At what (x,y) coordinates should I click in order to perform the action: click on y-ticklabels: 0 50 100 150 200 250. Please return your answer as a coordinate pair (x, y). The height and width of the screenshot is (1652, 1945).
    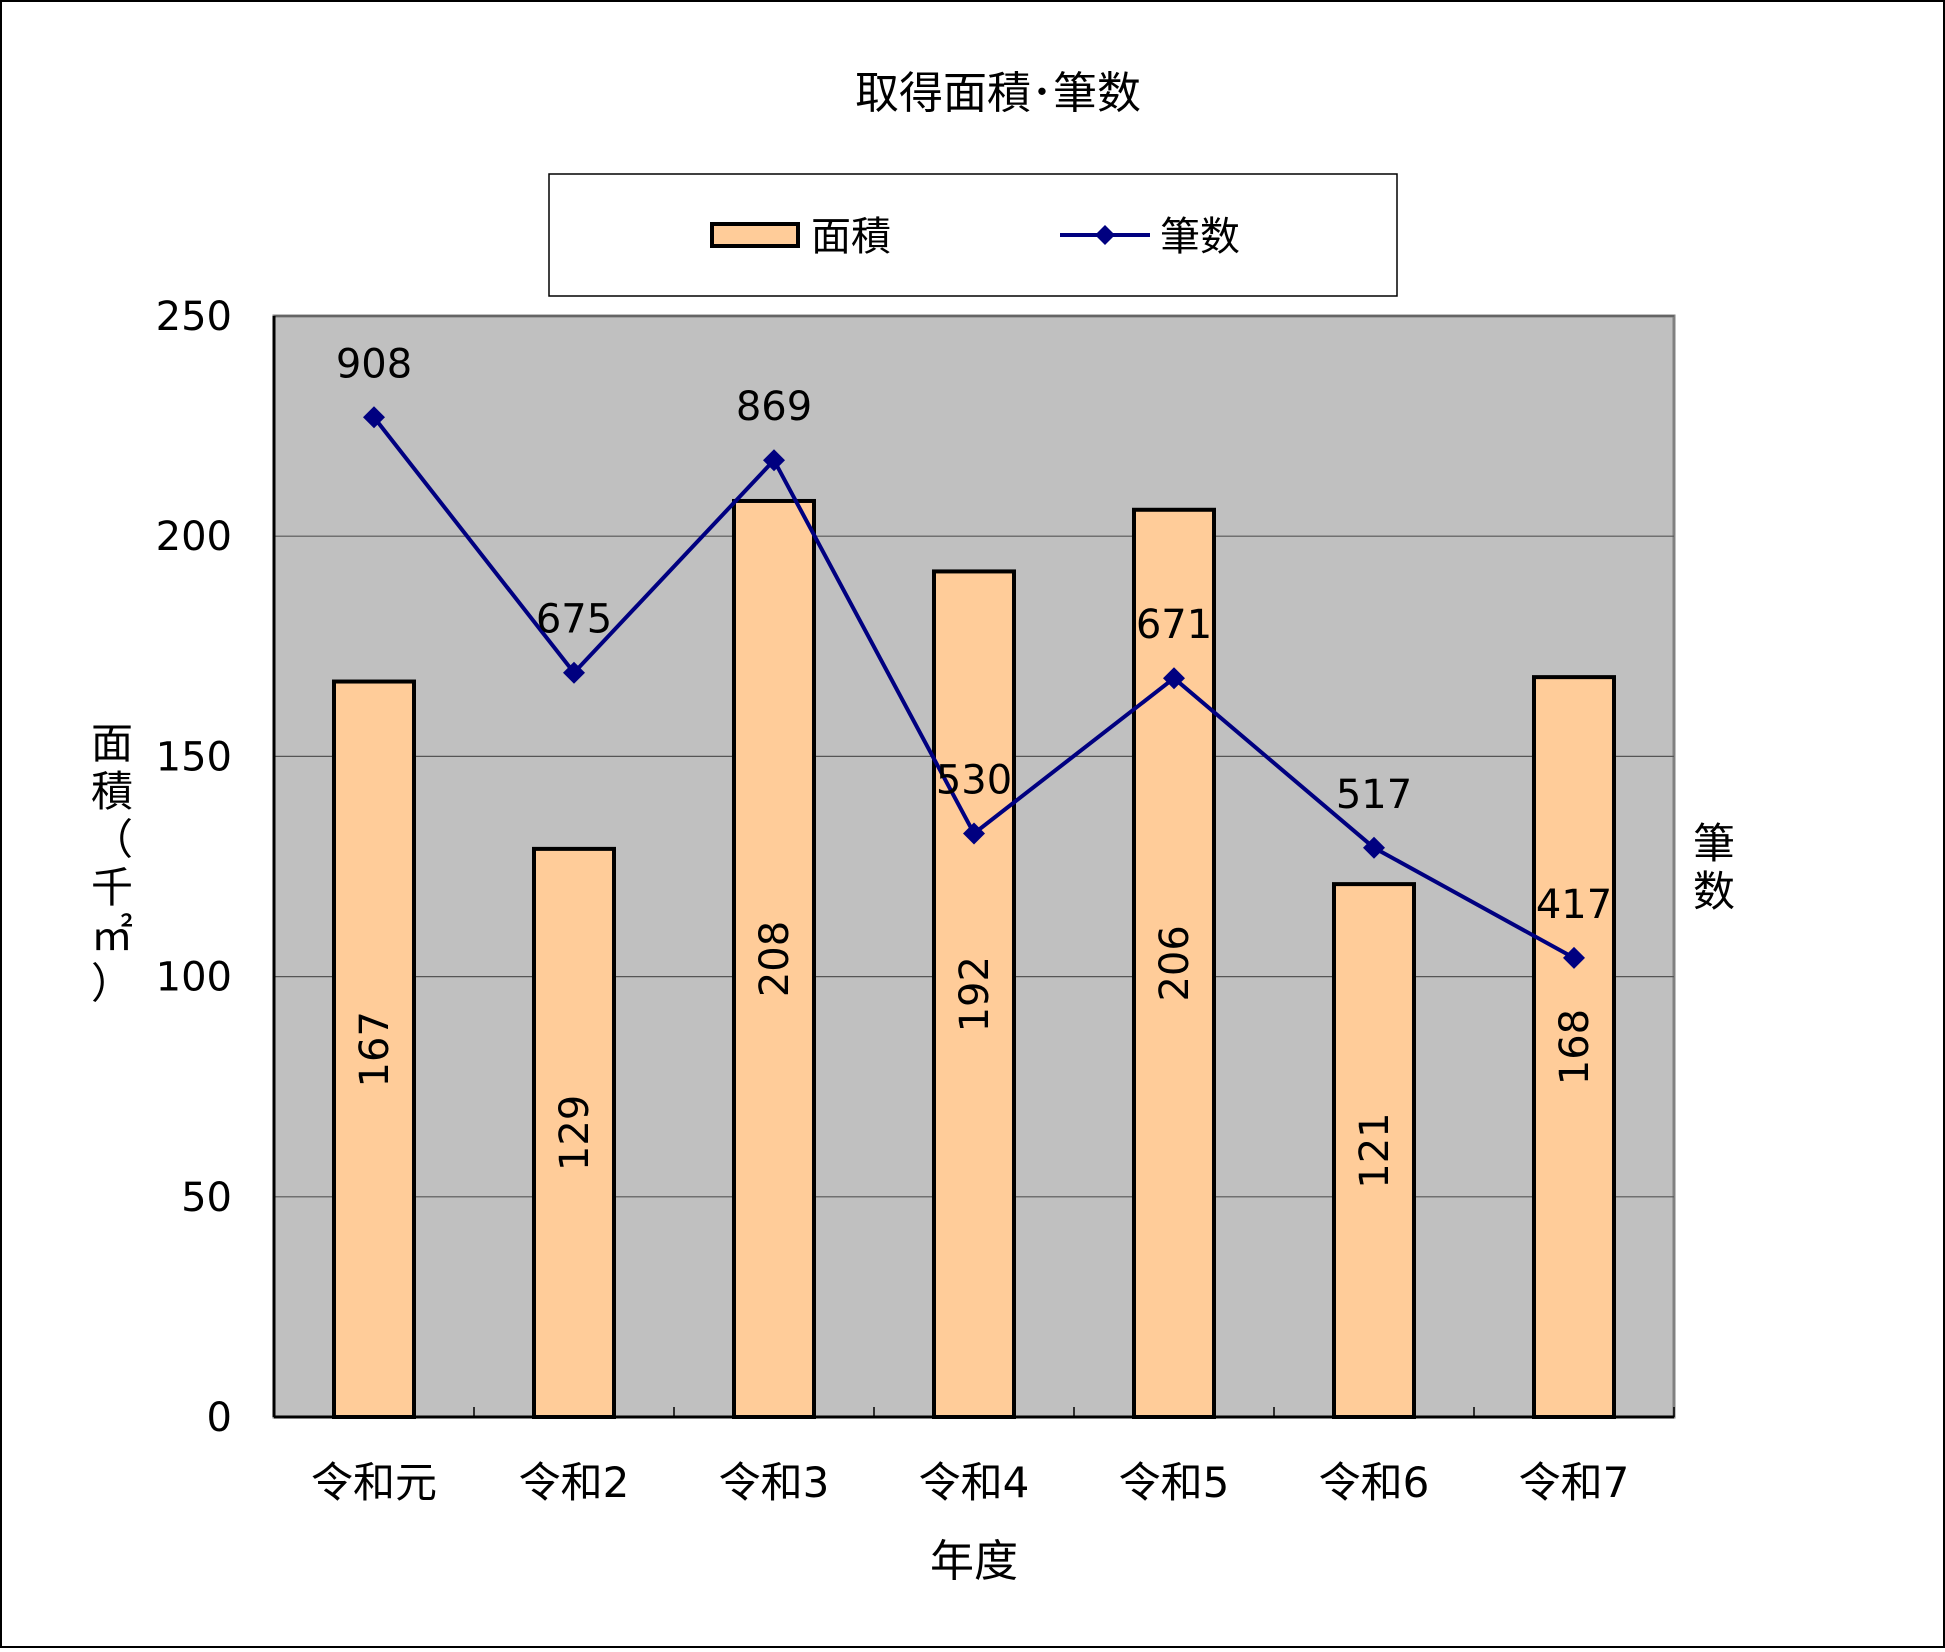
    Looking at the image, I should click on (194, 867).